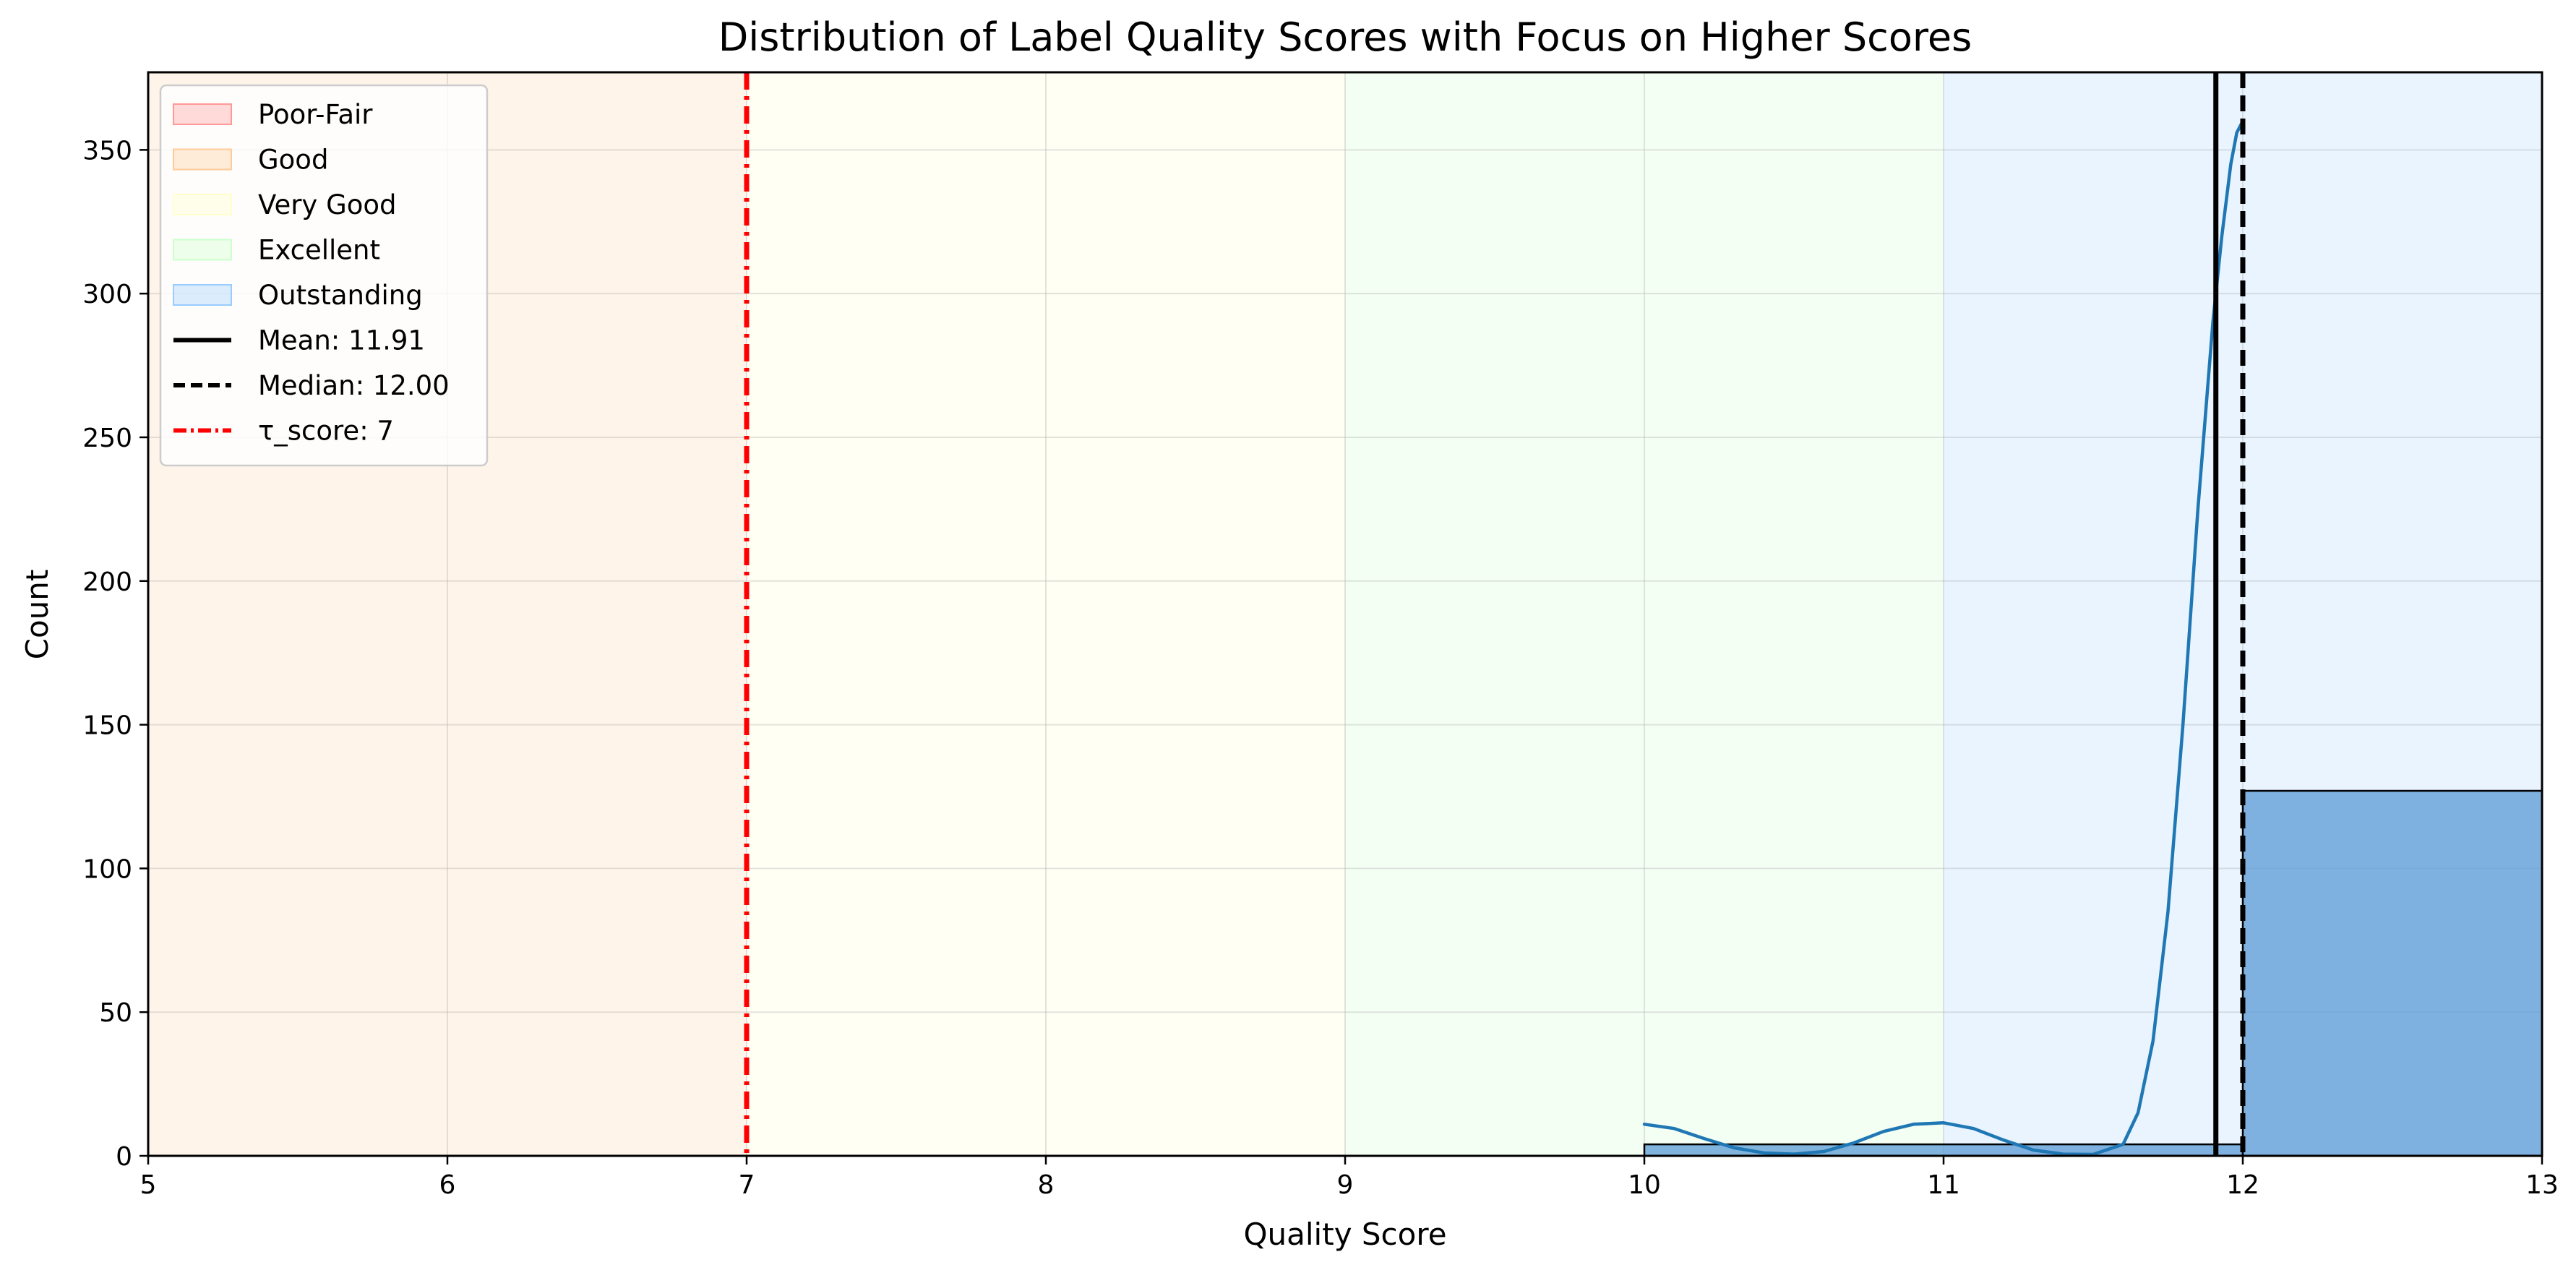 The width and height of the screenshot is (2576, 1278). I want to click on y-tick-label: 300, so click(107, 294).